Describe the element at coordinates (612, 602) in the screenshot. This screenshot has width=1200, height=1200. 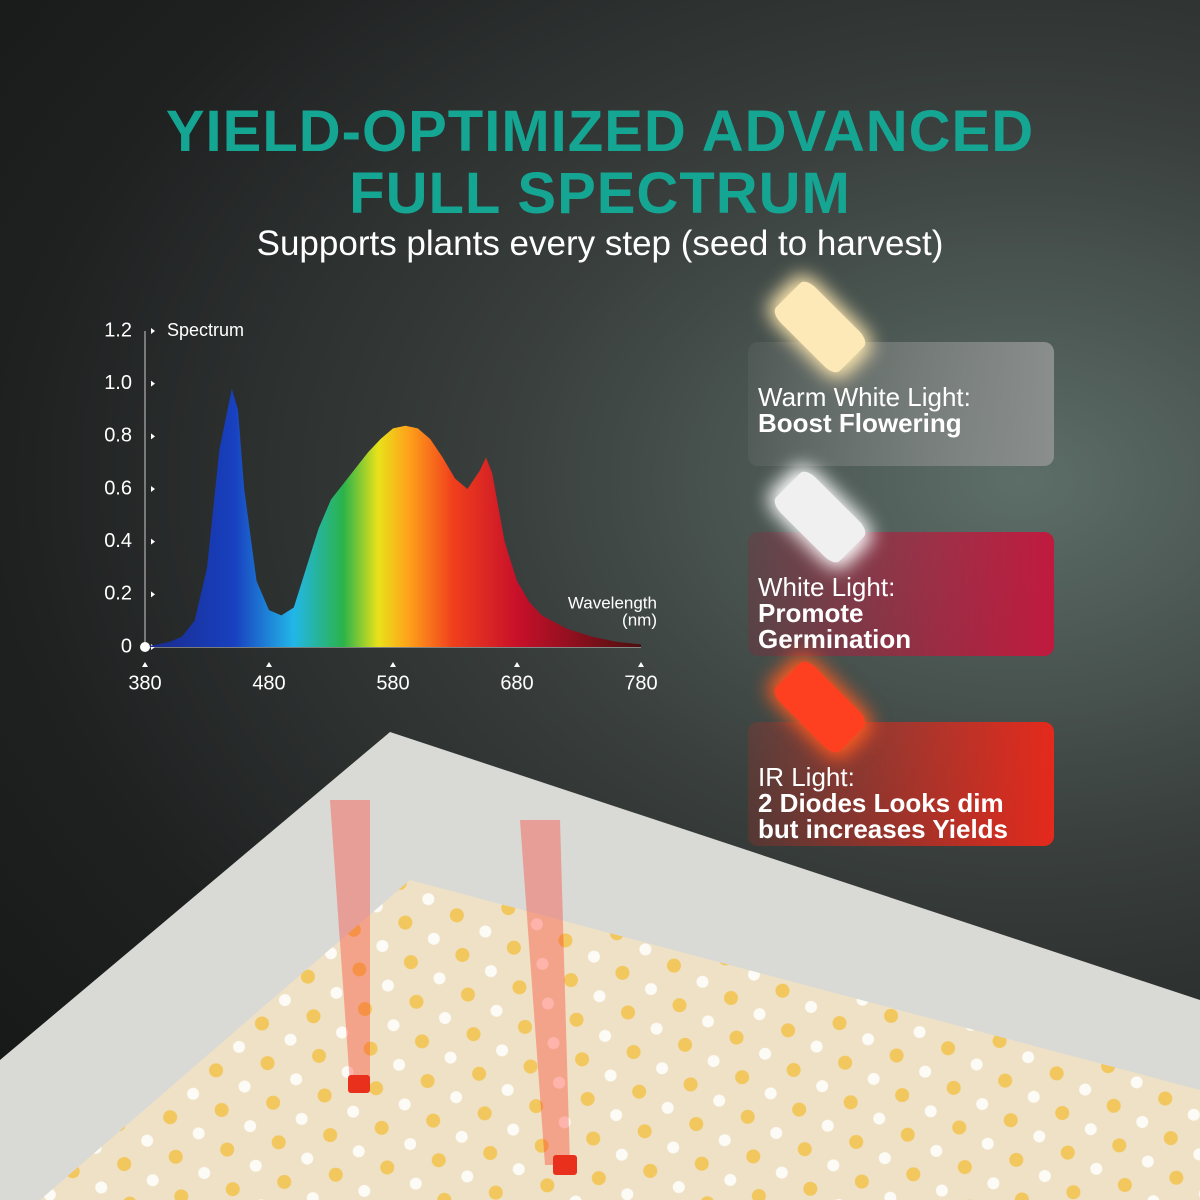
I see `x-axis-label: Wavelength` at that location.